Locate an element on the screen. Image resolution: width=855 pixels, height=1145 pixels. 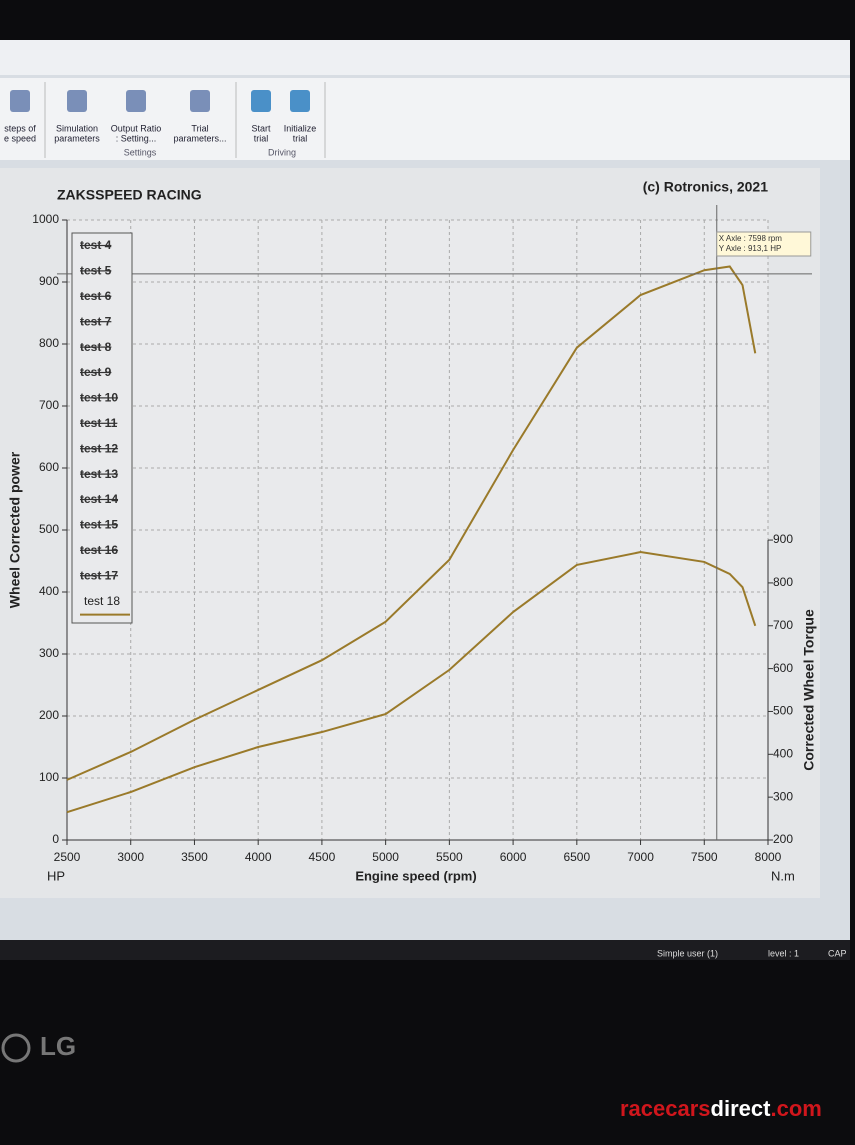
y2-tick-label: 400 is located at coordinates (783, 753).